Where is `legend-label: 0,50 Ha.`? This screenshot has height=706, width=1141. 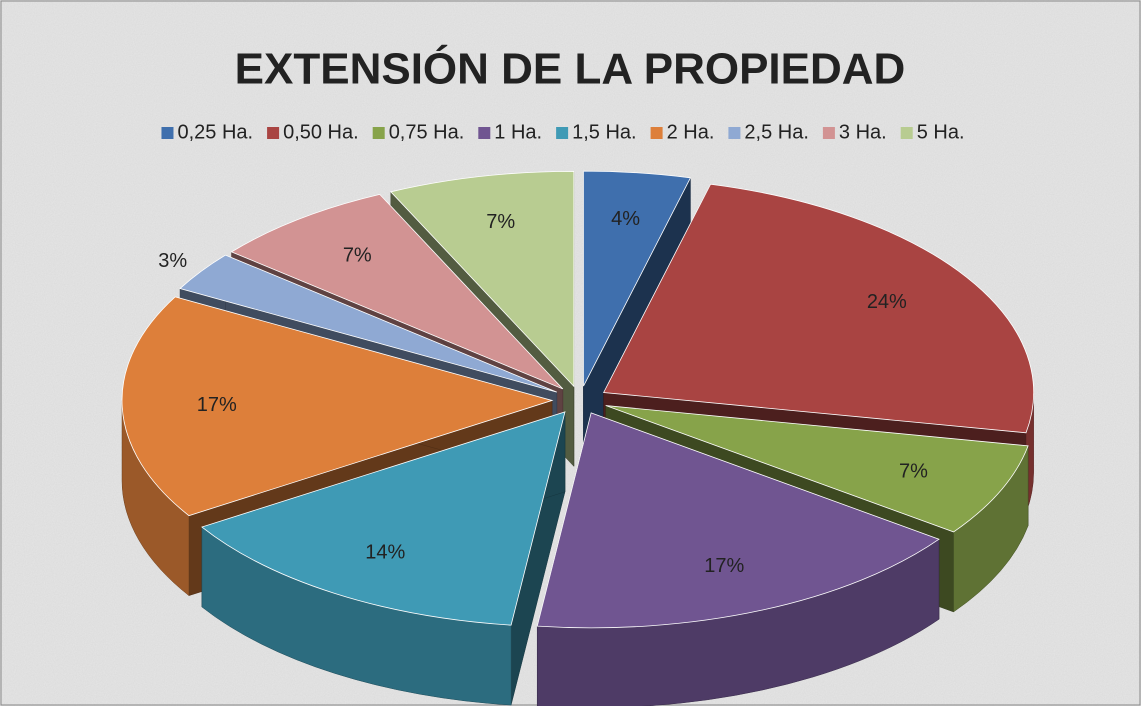
legend-label: 0,50 Ha. is located at coordinates (321, 132).